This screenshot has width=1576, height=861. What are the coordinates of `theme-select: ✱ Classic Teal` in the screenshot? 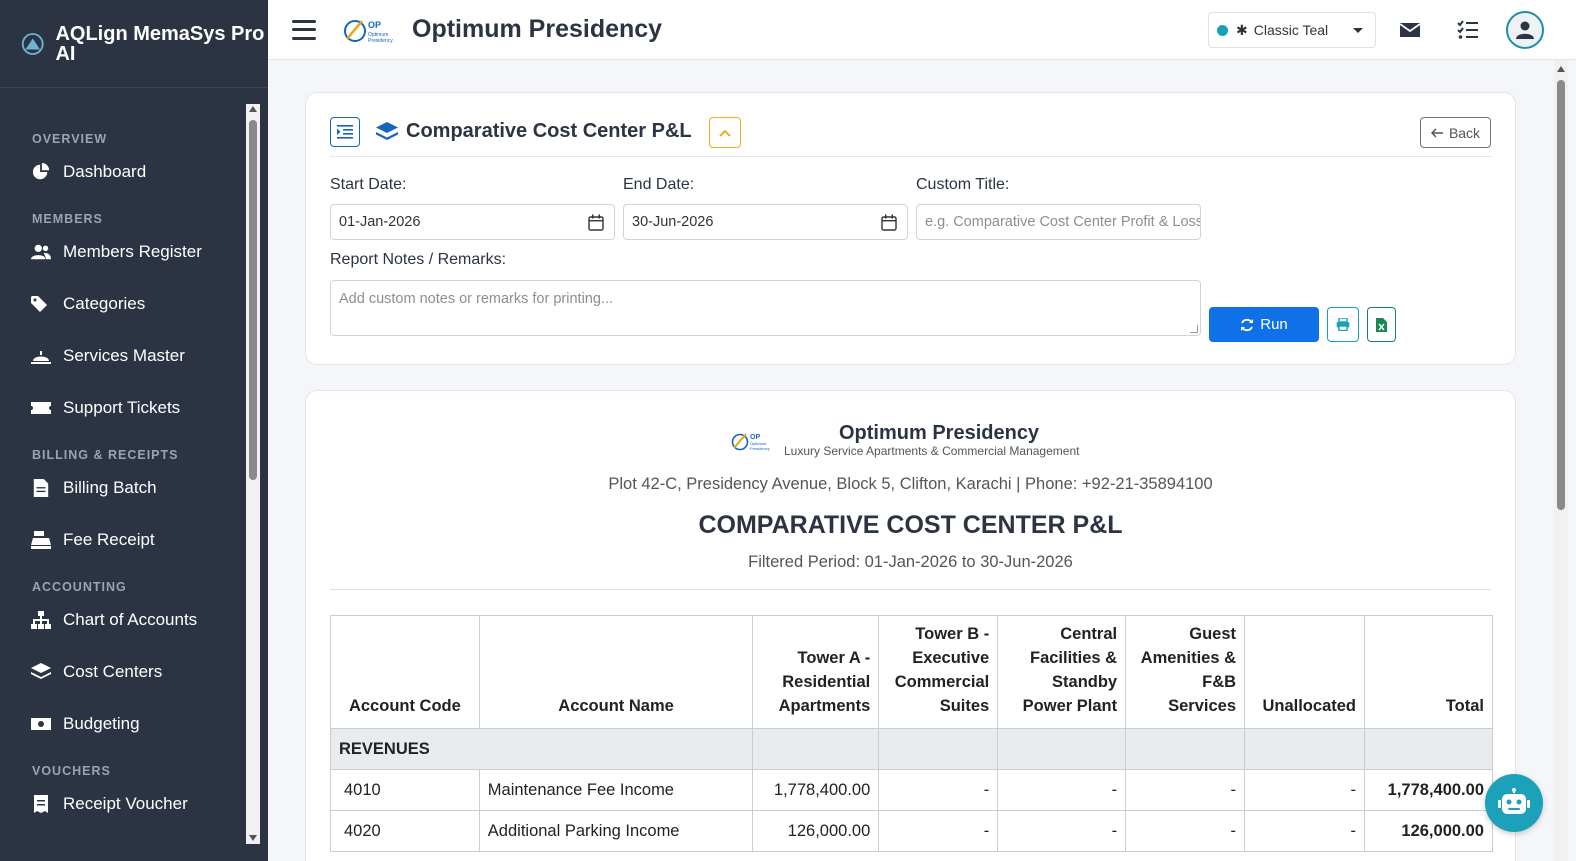 It's located at (1292, 30).